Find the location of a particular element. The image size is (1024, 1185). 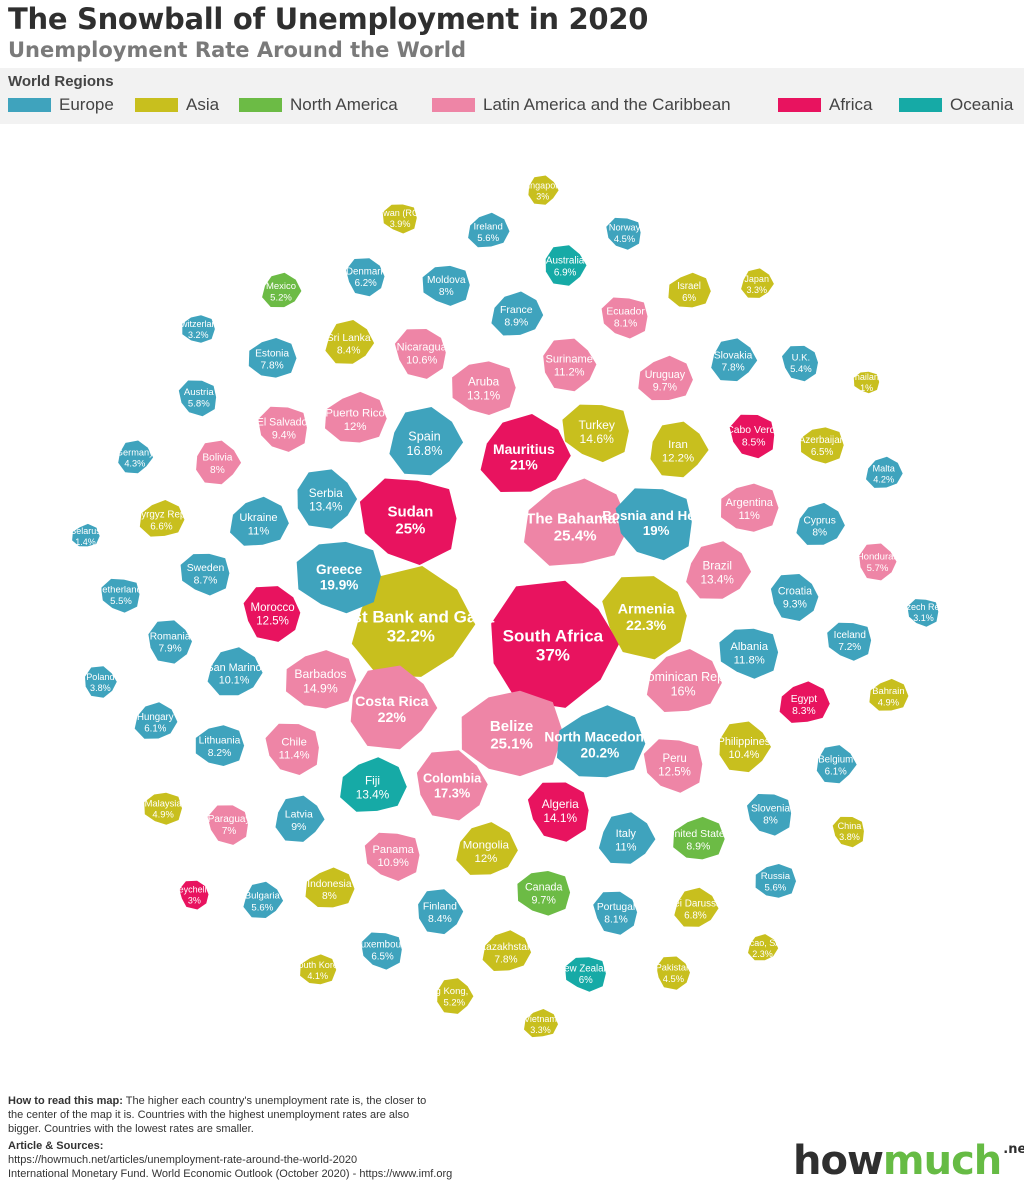

country-shape-romania is located at coordinates (170, 642).